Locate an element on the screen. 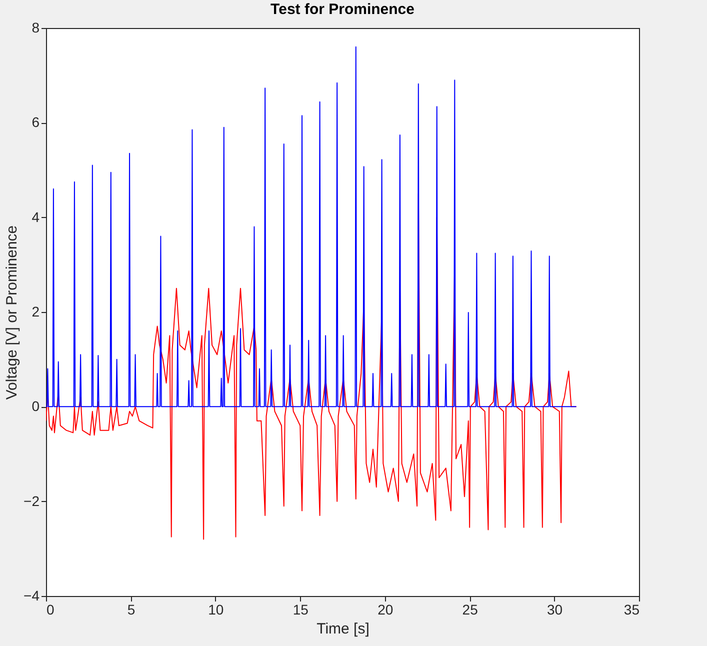 The height and width of the screenshot is (646, 707). x-tick-label: 30 is located at coordinates (554, 610).